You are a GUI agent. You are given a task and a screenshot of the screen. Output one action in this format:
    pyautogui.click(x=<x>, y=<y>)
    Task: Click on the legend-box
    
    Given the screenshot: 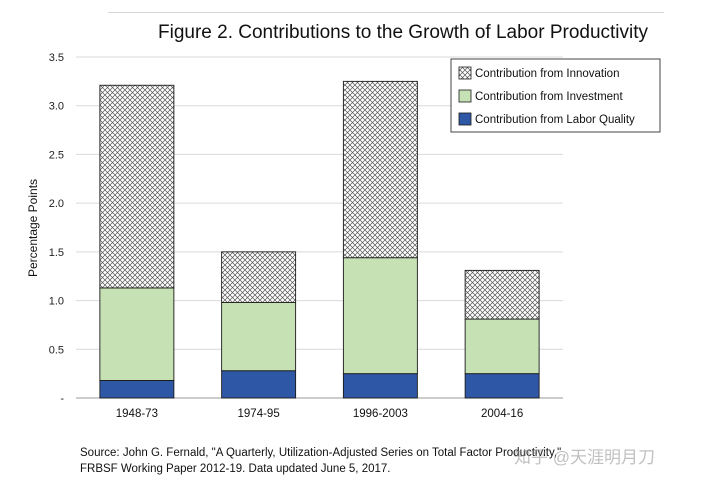 What is the action you would take?
    pyautogui.click(x=555, y=95)
    